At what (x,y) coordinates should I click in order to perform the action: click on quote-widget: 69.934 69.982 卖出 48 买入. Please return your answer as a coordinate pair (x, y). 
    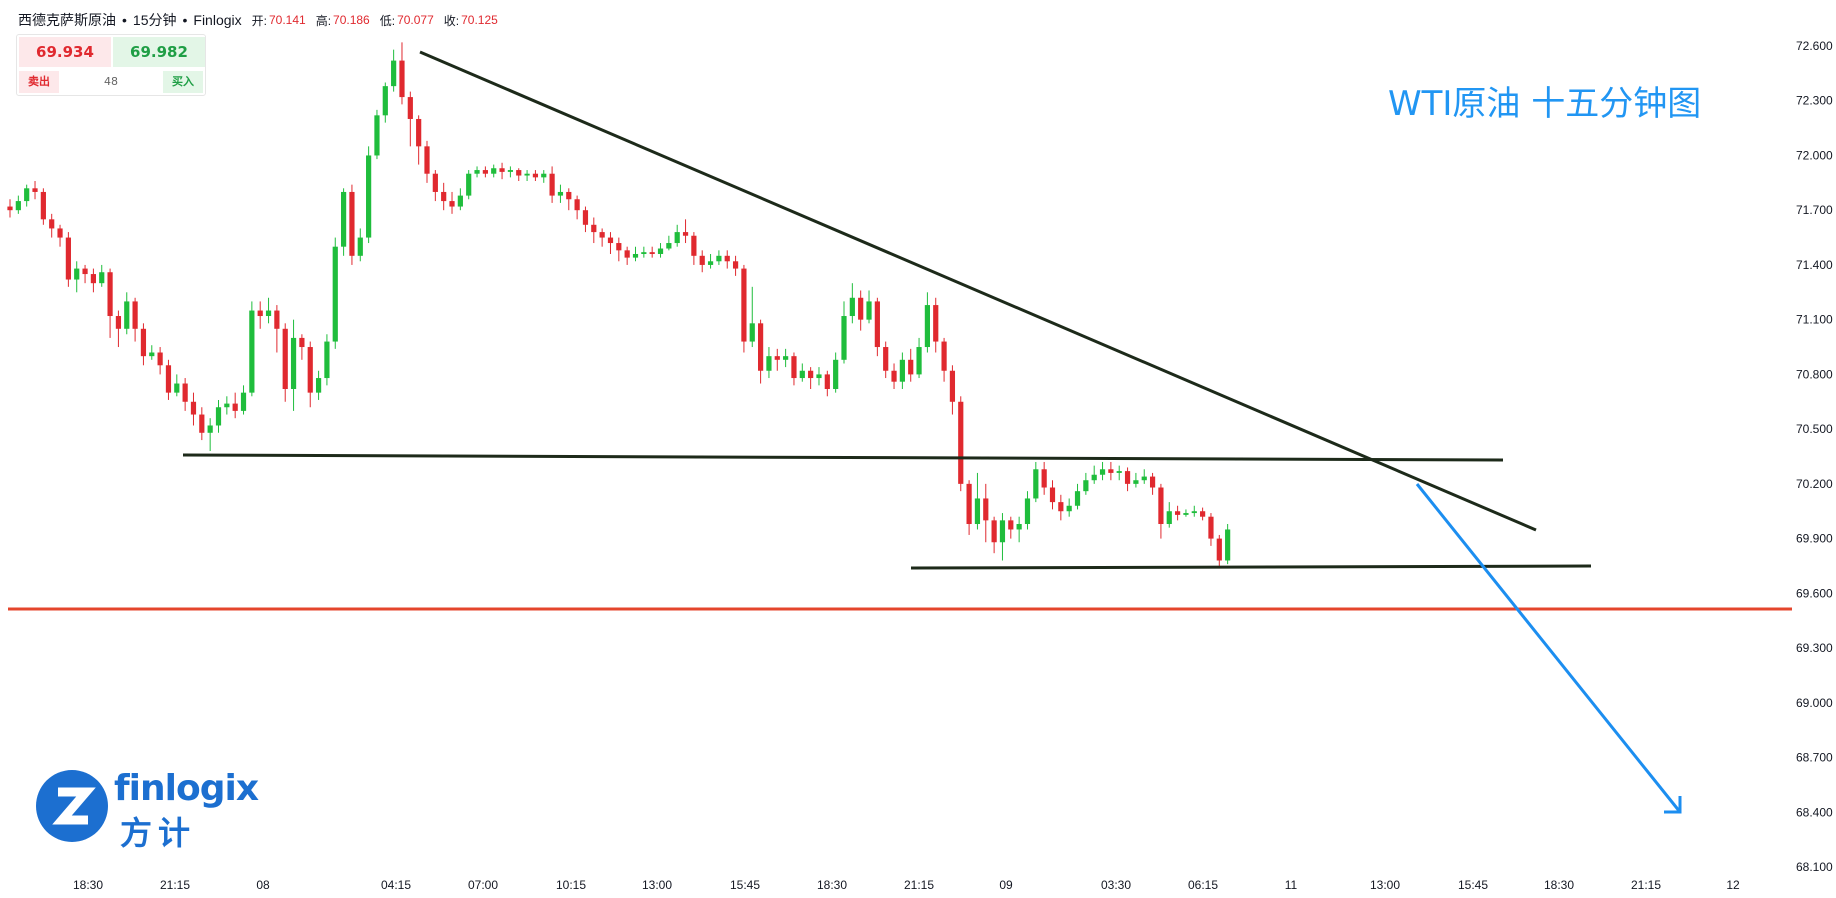
    Looking at the image, I should click on (111, 65).